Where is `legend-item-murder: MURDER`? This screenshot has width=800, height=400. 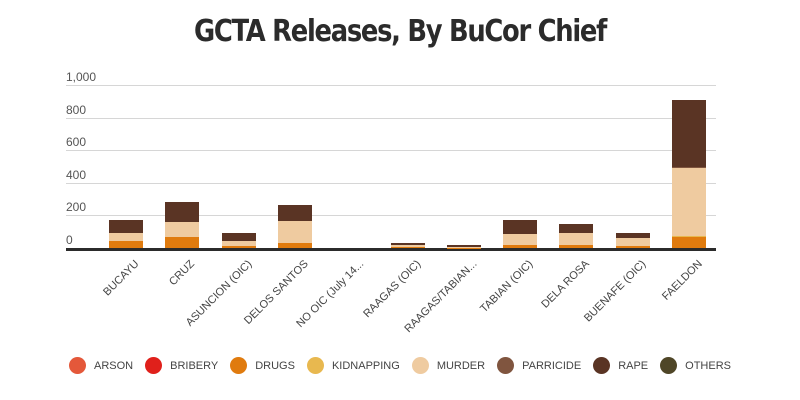
legend-item-murder: MURDER is located at coordinates (448, 365).